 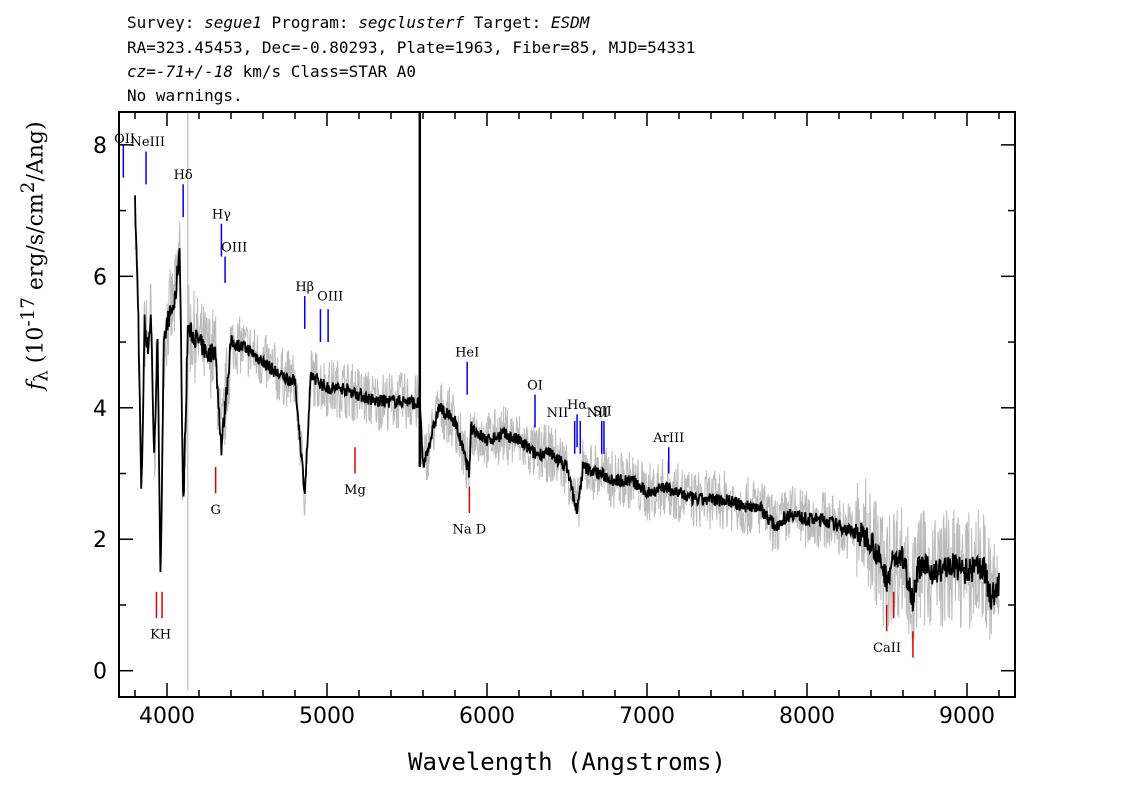 I want to click on y-tick-label: 8, so click(x=100, y=146).